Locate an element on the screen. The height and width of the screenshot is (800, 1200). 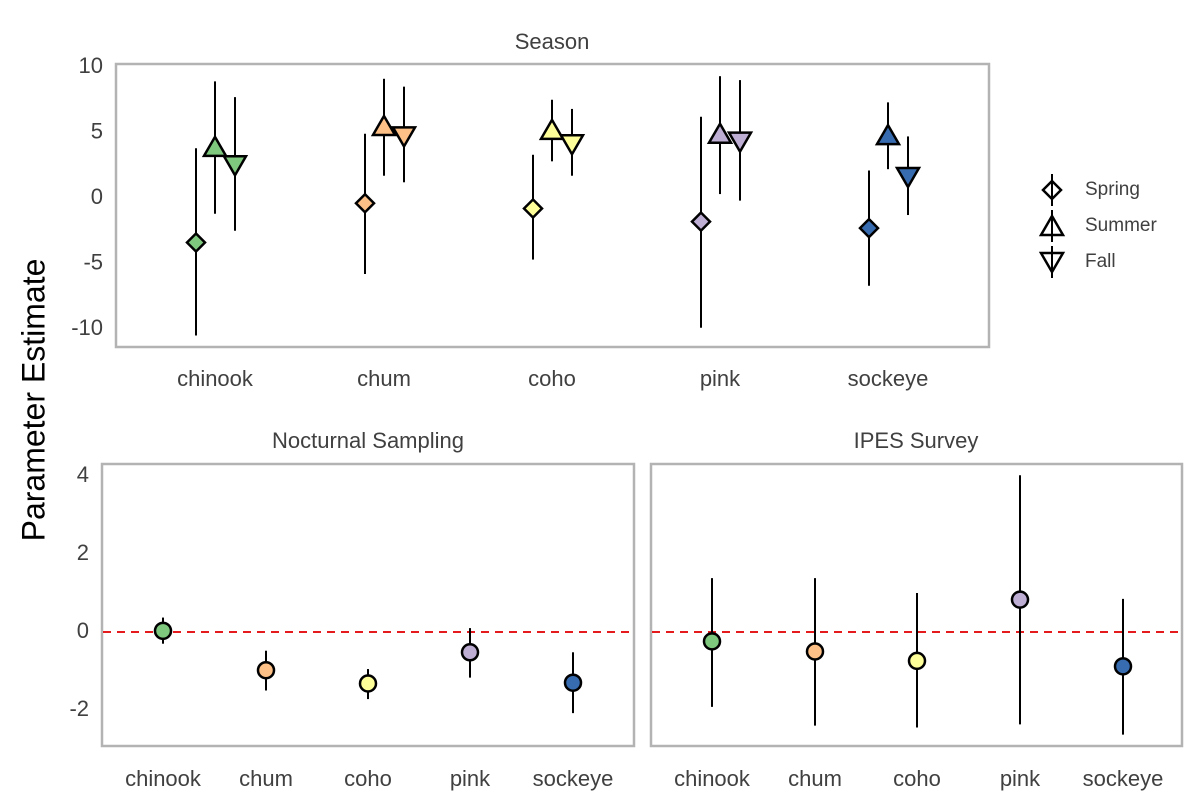
point-summer-sockeye is located at coordinates (888, 134).